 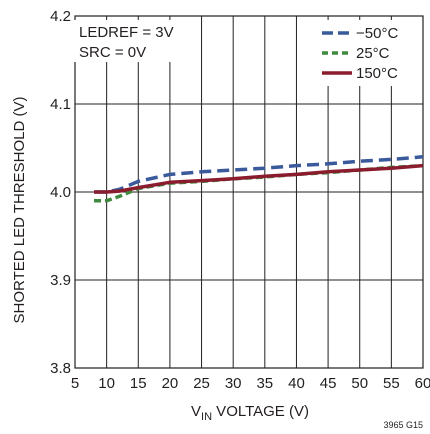 I want to click on legend: −50°C 25°C 150°C, so click(x=363, y=53).